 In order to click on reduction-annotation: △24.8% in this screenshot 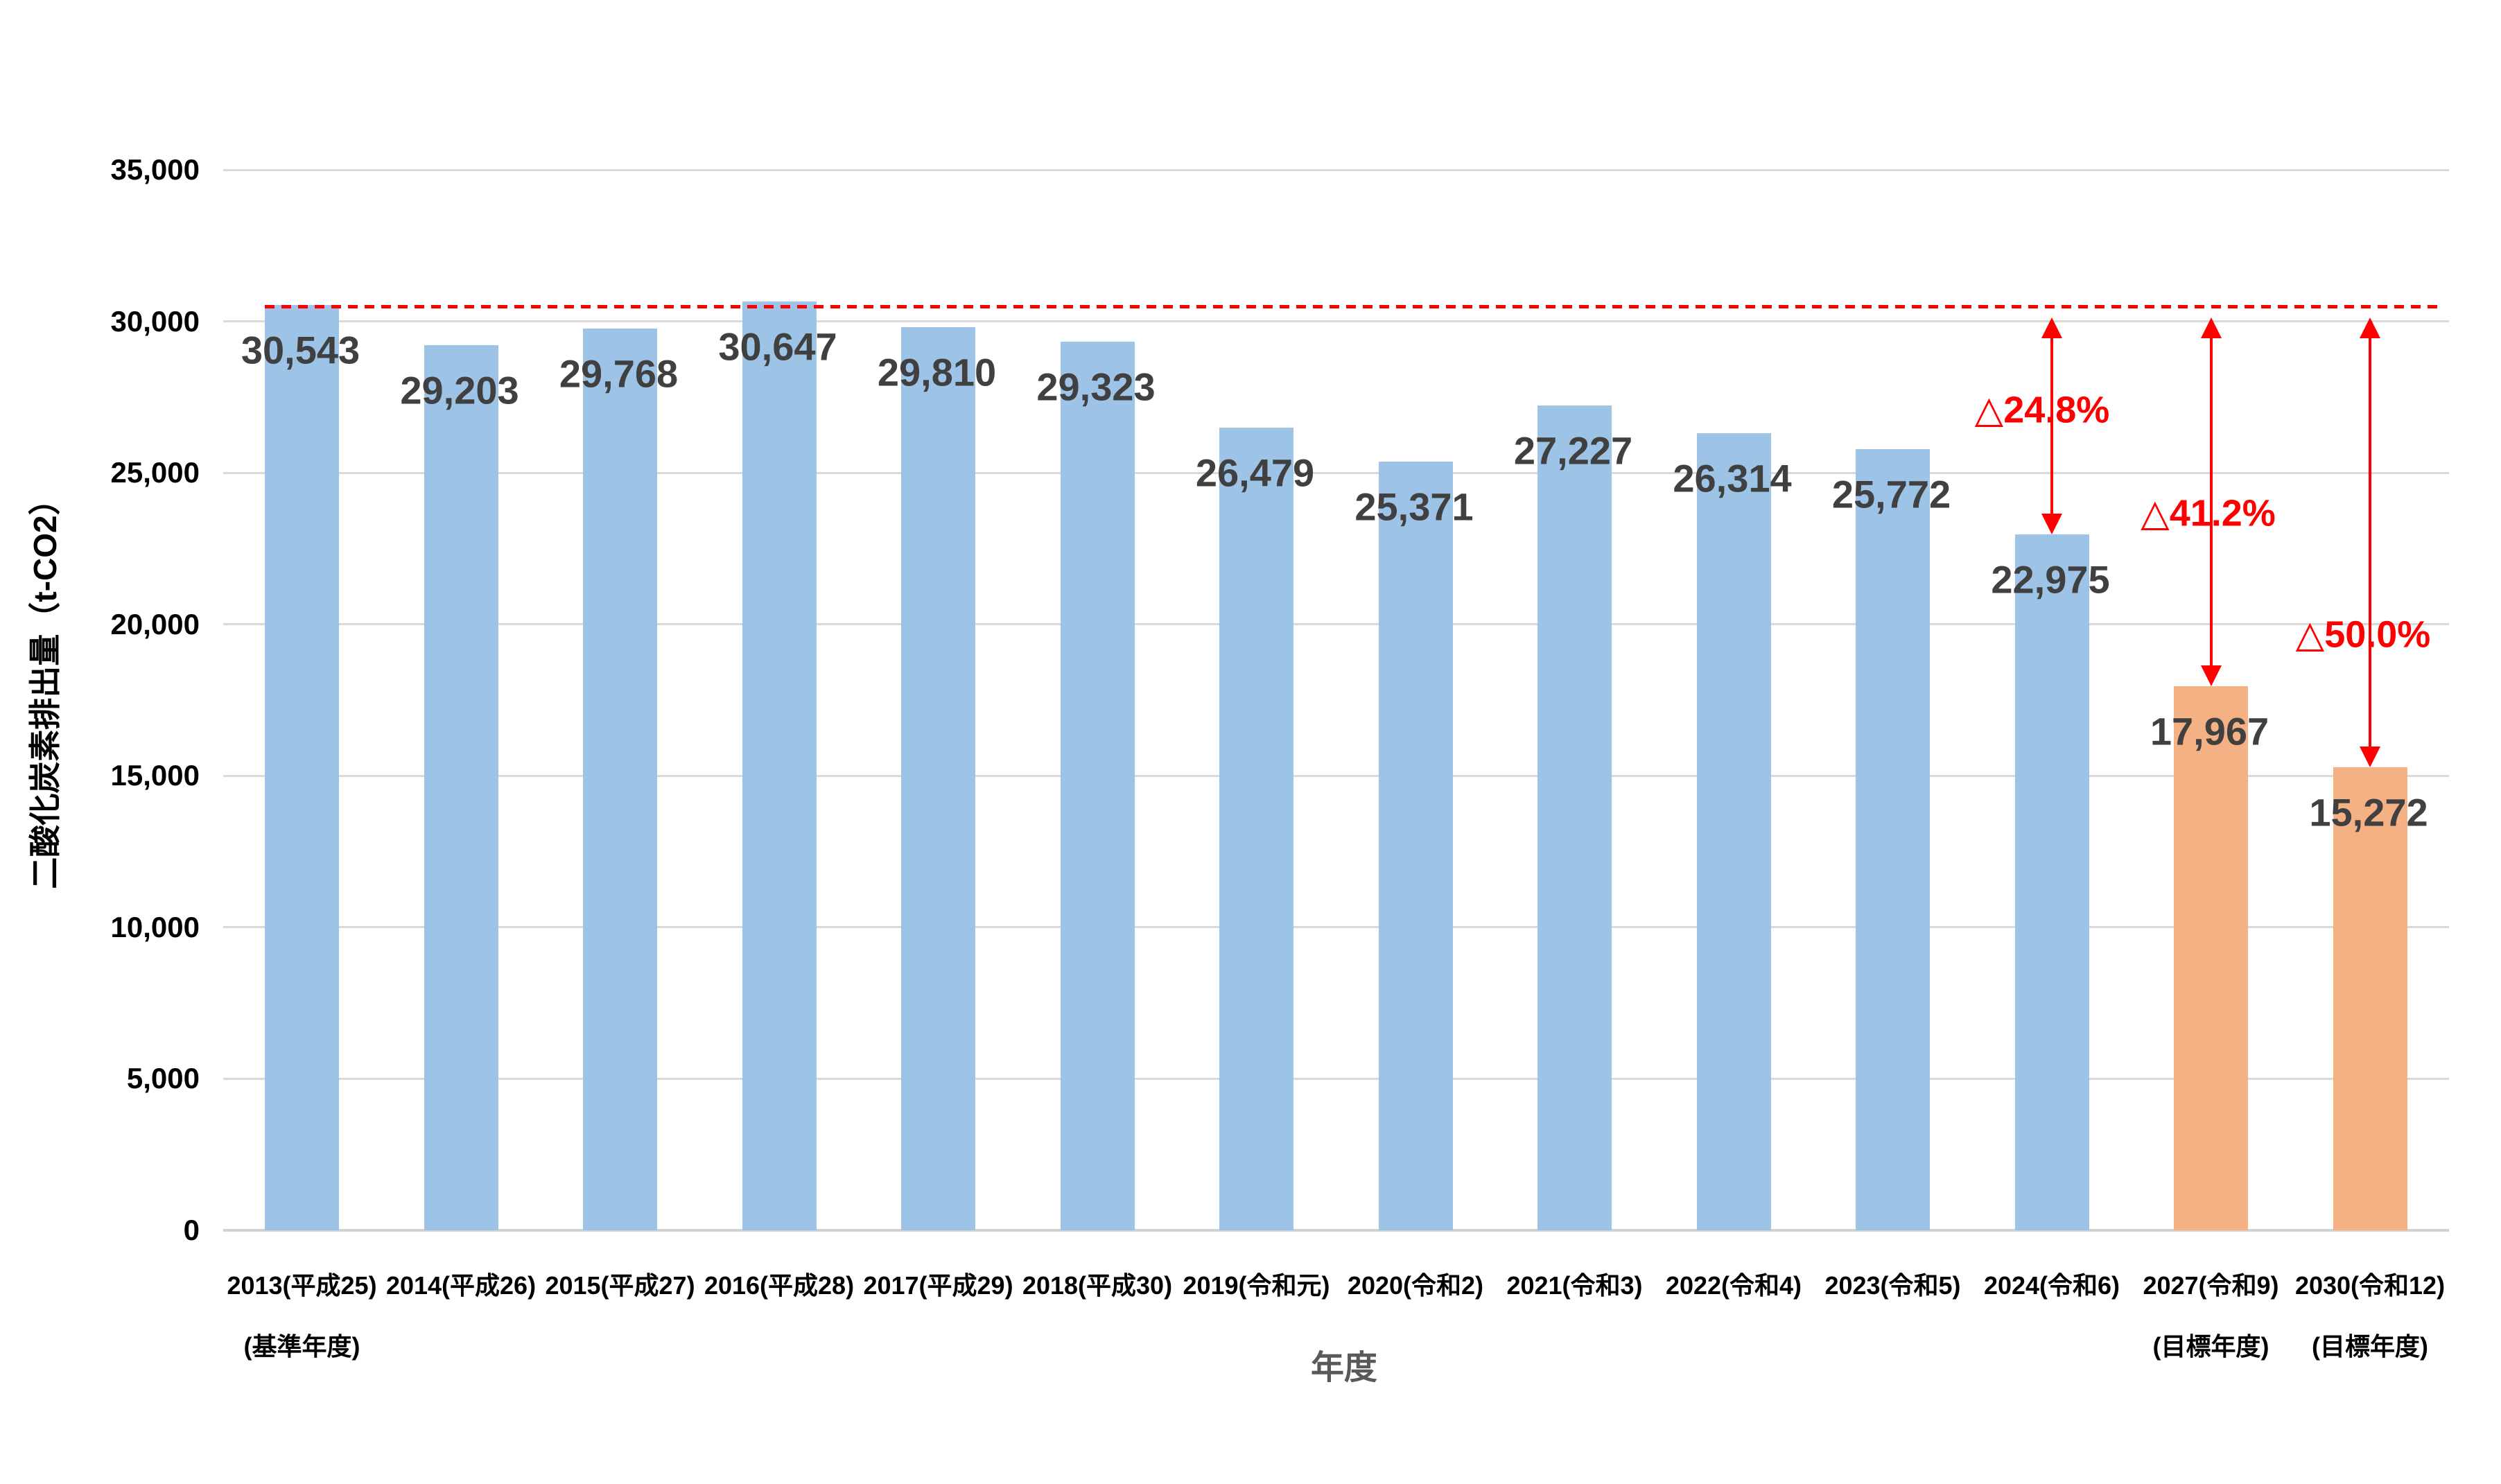, I will do `click(2043, 410)`.